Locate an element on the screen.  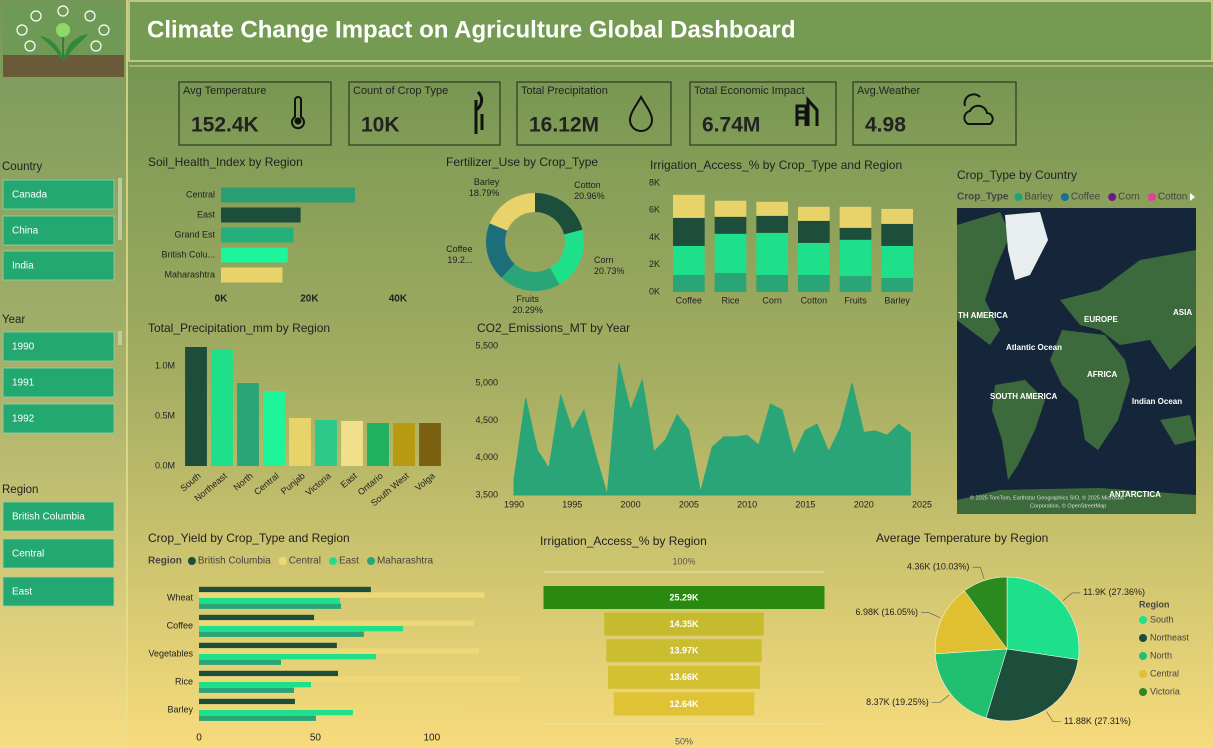
x-tick-label: Barley is located at coordinates (897, 300).